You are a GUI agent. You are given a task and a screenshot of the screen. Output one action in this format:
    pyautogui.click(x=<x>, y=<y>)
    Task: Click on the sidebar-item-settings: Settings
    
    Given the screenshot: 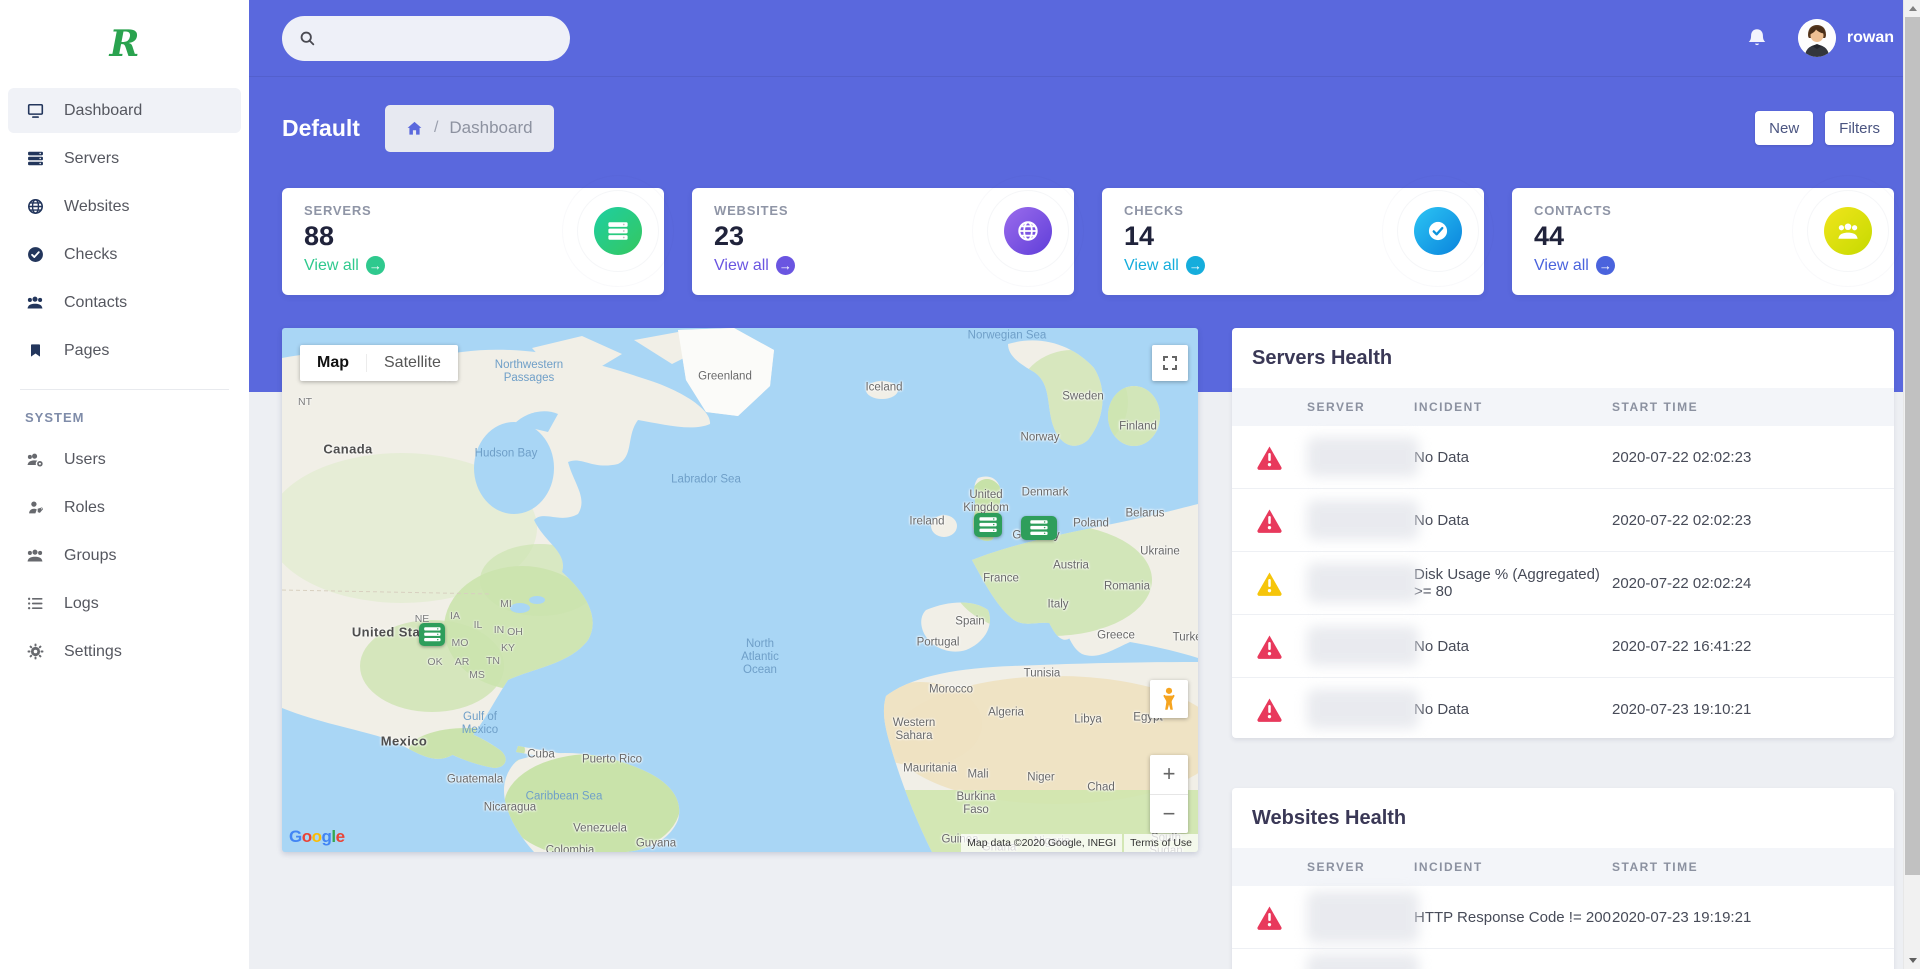 What is the action you would take?
    pyautogui.click(x=124, y=651)
    